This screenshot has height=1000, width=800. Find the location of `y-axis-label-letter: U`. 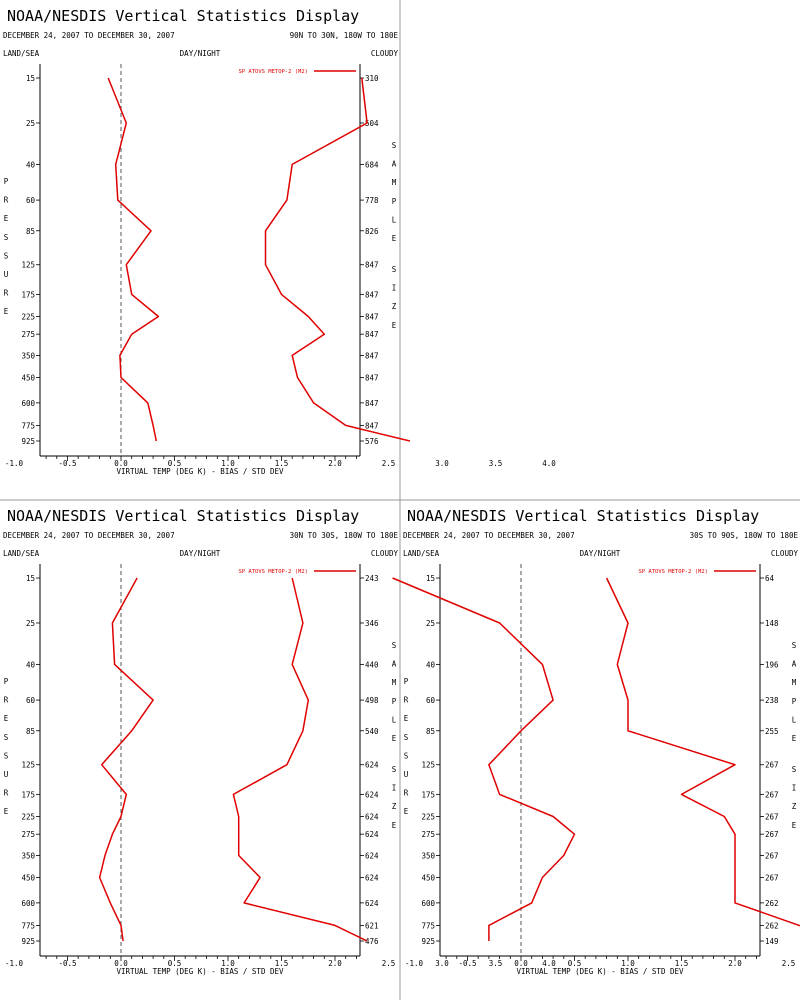

y-axis-label-letter: U is located at coordinates (6, 774).